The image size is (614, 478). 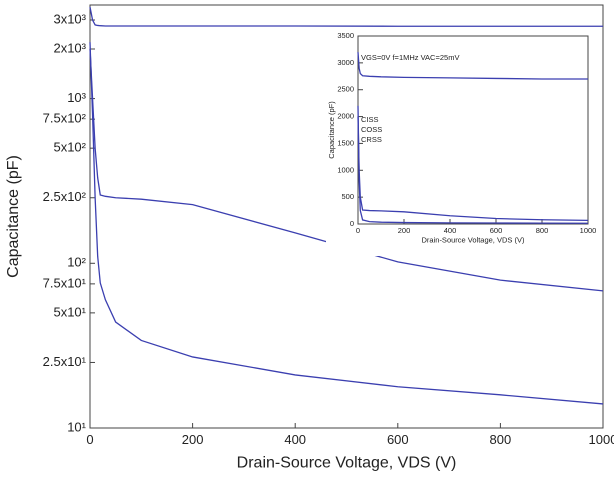 I want to click on y-tick-label: 2000, so click(x=345, y=116).